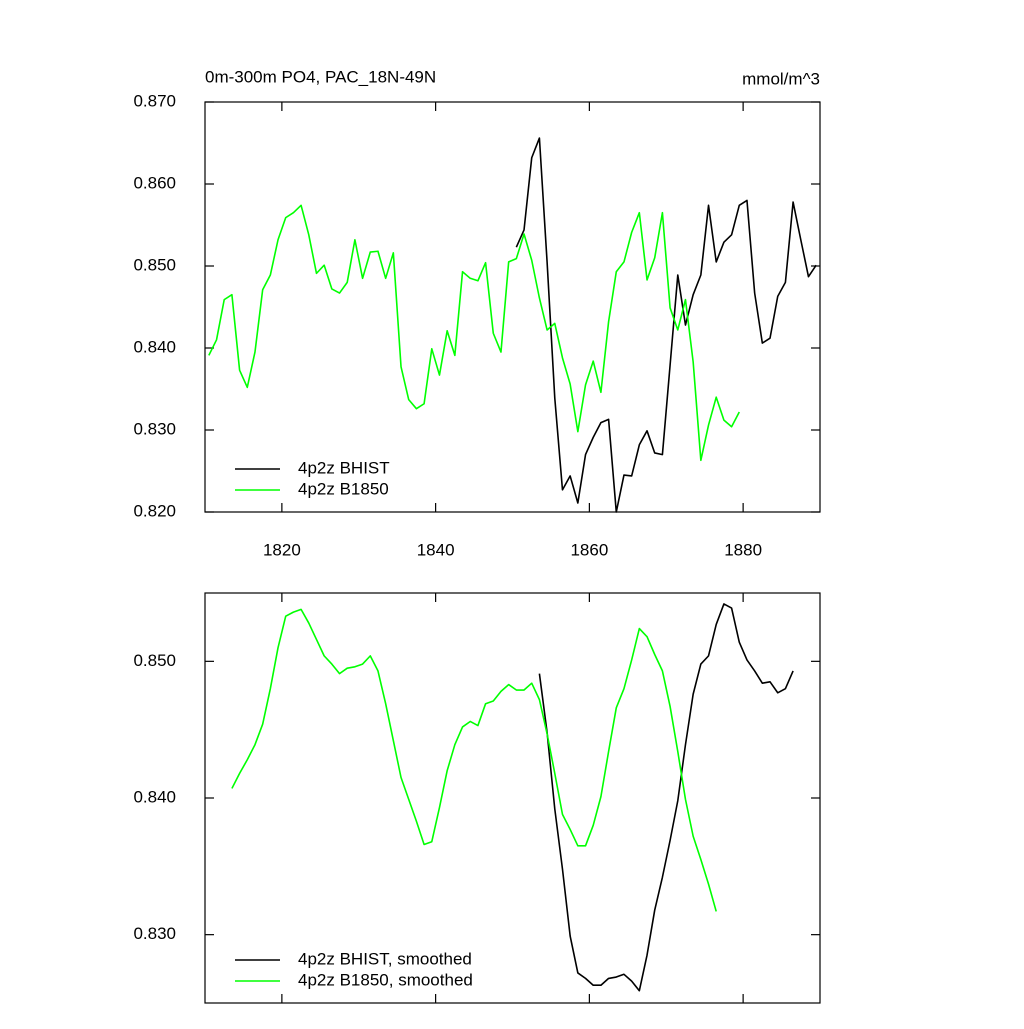  Describe the element at coordinates (343, 488) in the screenshot. I see `legend-label: 4p2z B1850` at that location.